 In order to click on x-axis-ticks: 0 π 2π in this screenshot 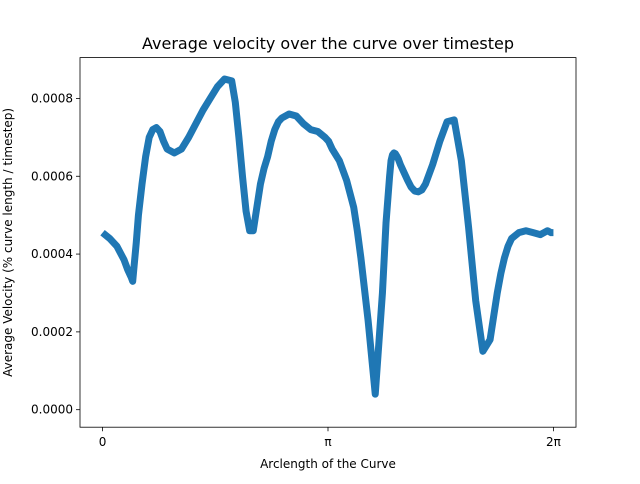, I will do `click(330, 438)`.